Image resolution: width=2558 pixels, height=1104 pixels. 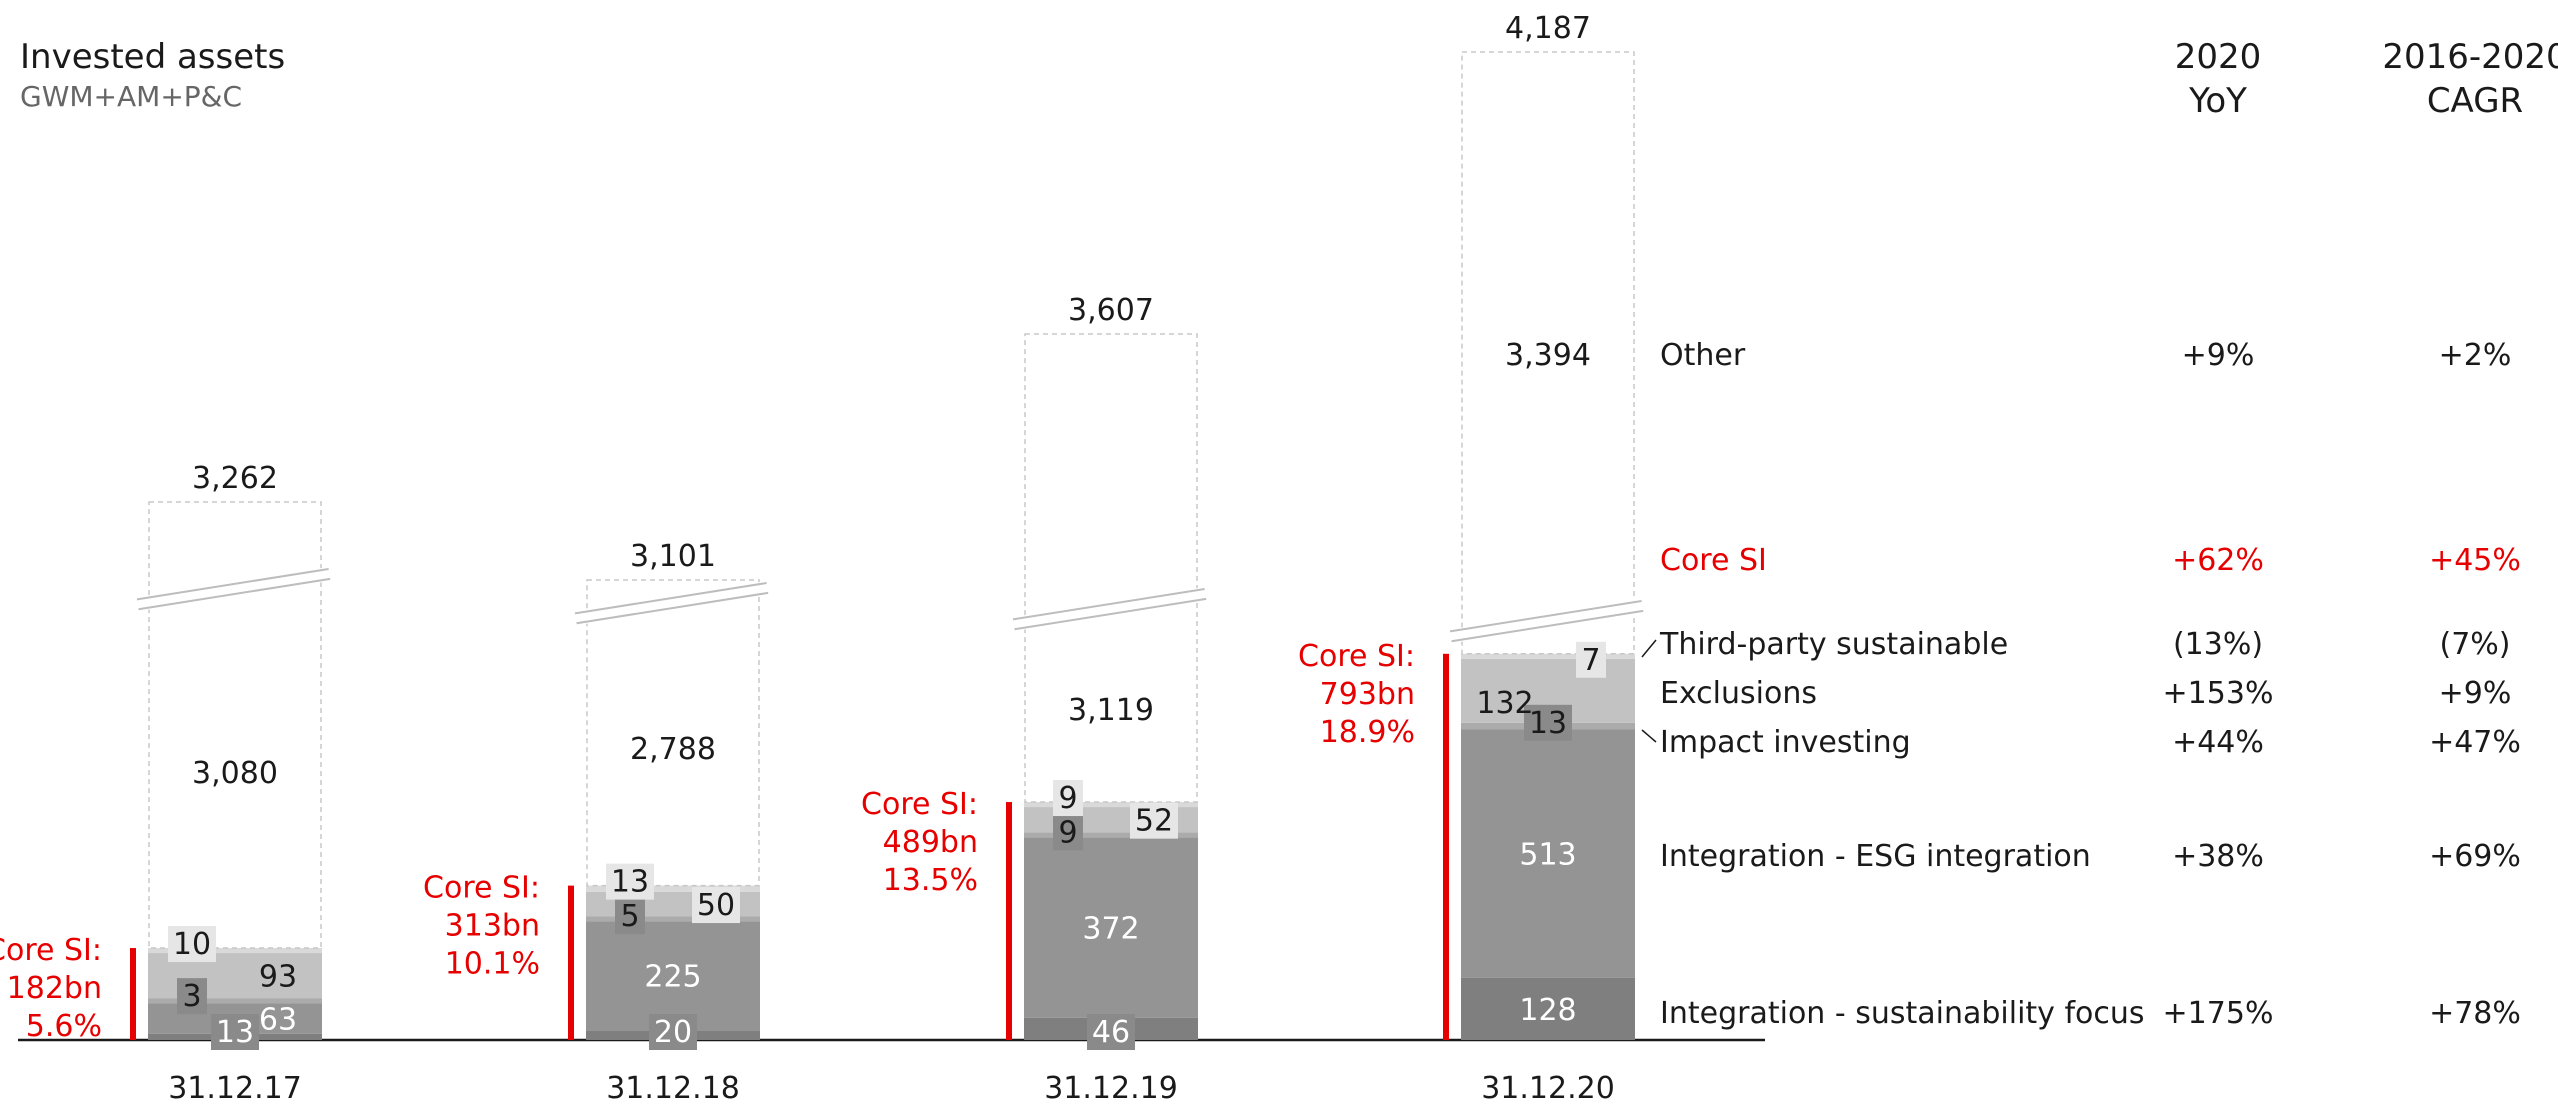 I want to click on chart-subtitle: GWM+AM+P&C, so click(x=131, y=96).